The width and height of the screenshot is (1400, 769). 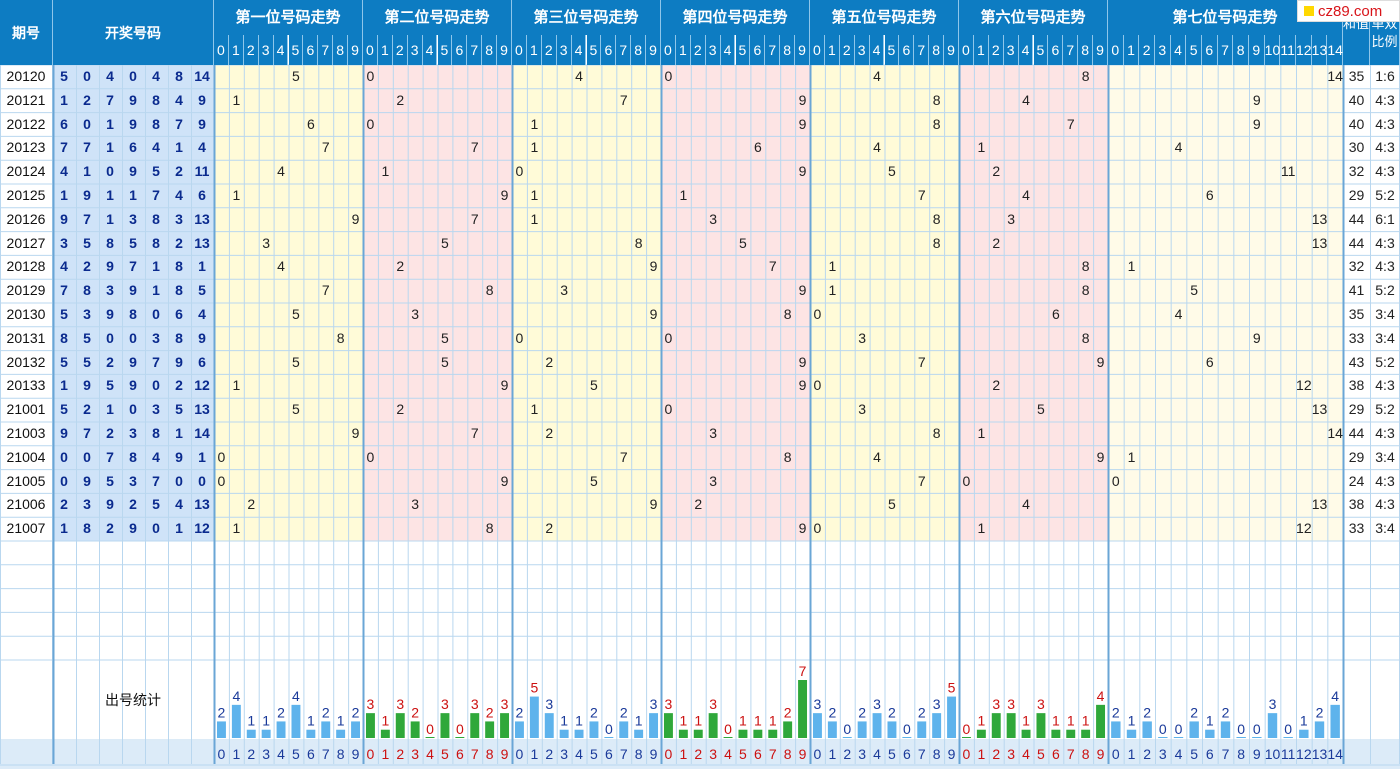 What do you see at coordinates (179, 314) in the screenshot?
I see `winning-digit: 6` at bounding box center [179, 314].